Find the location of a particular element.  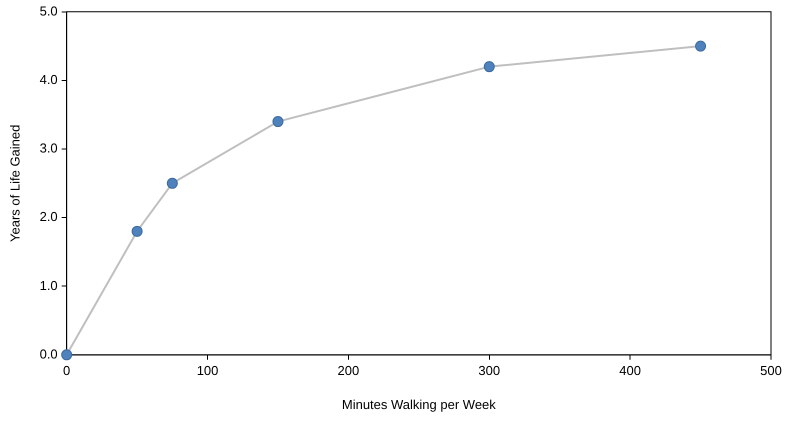

y-axis-title: Years of Life Gained is located at coordinates (14, 183).